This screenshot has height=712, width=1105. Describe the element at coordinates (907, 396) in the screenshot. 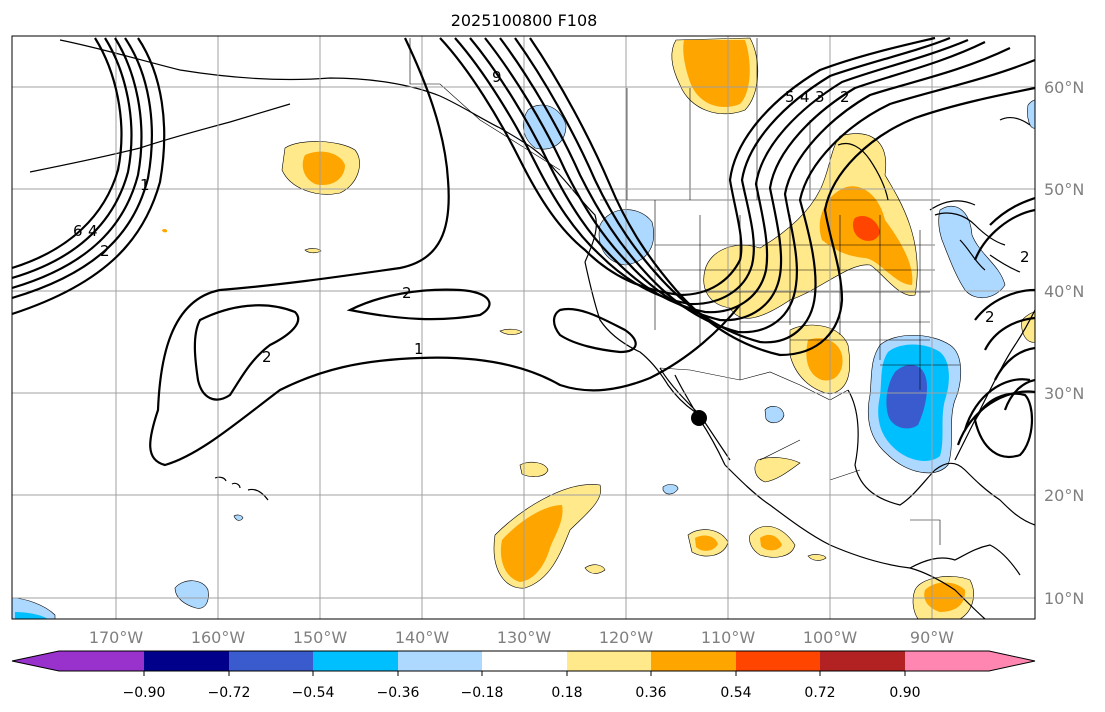

I see `negative-anomaly-gulf-core` at that location.